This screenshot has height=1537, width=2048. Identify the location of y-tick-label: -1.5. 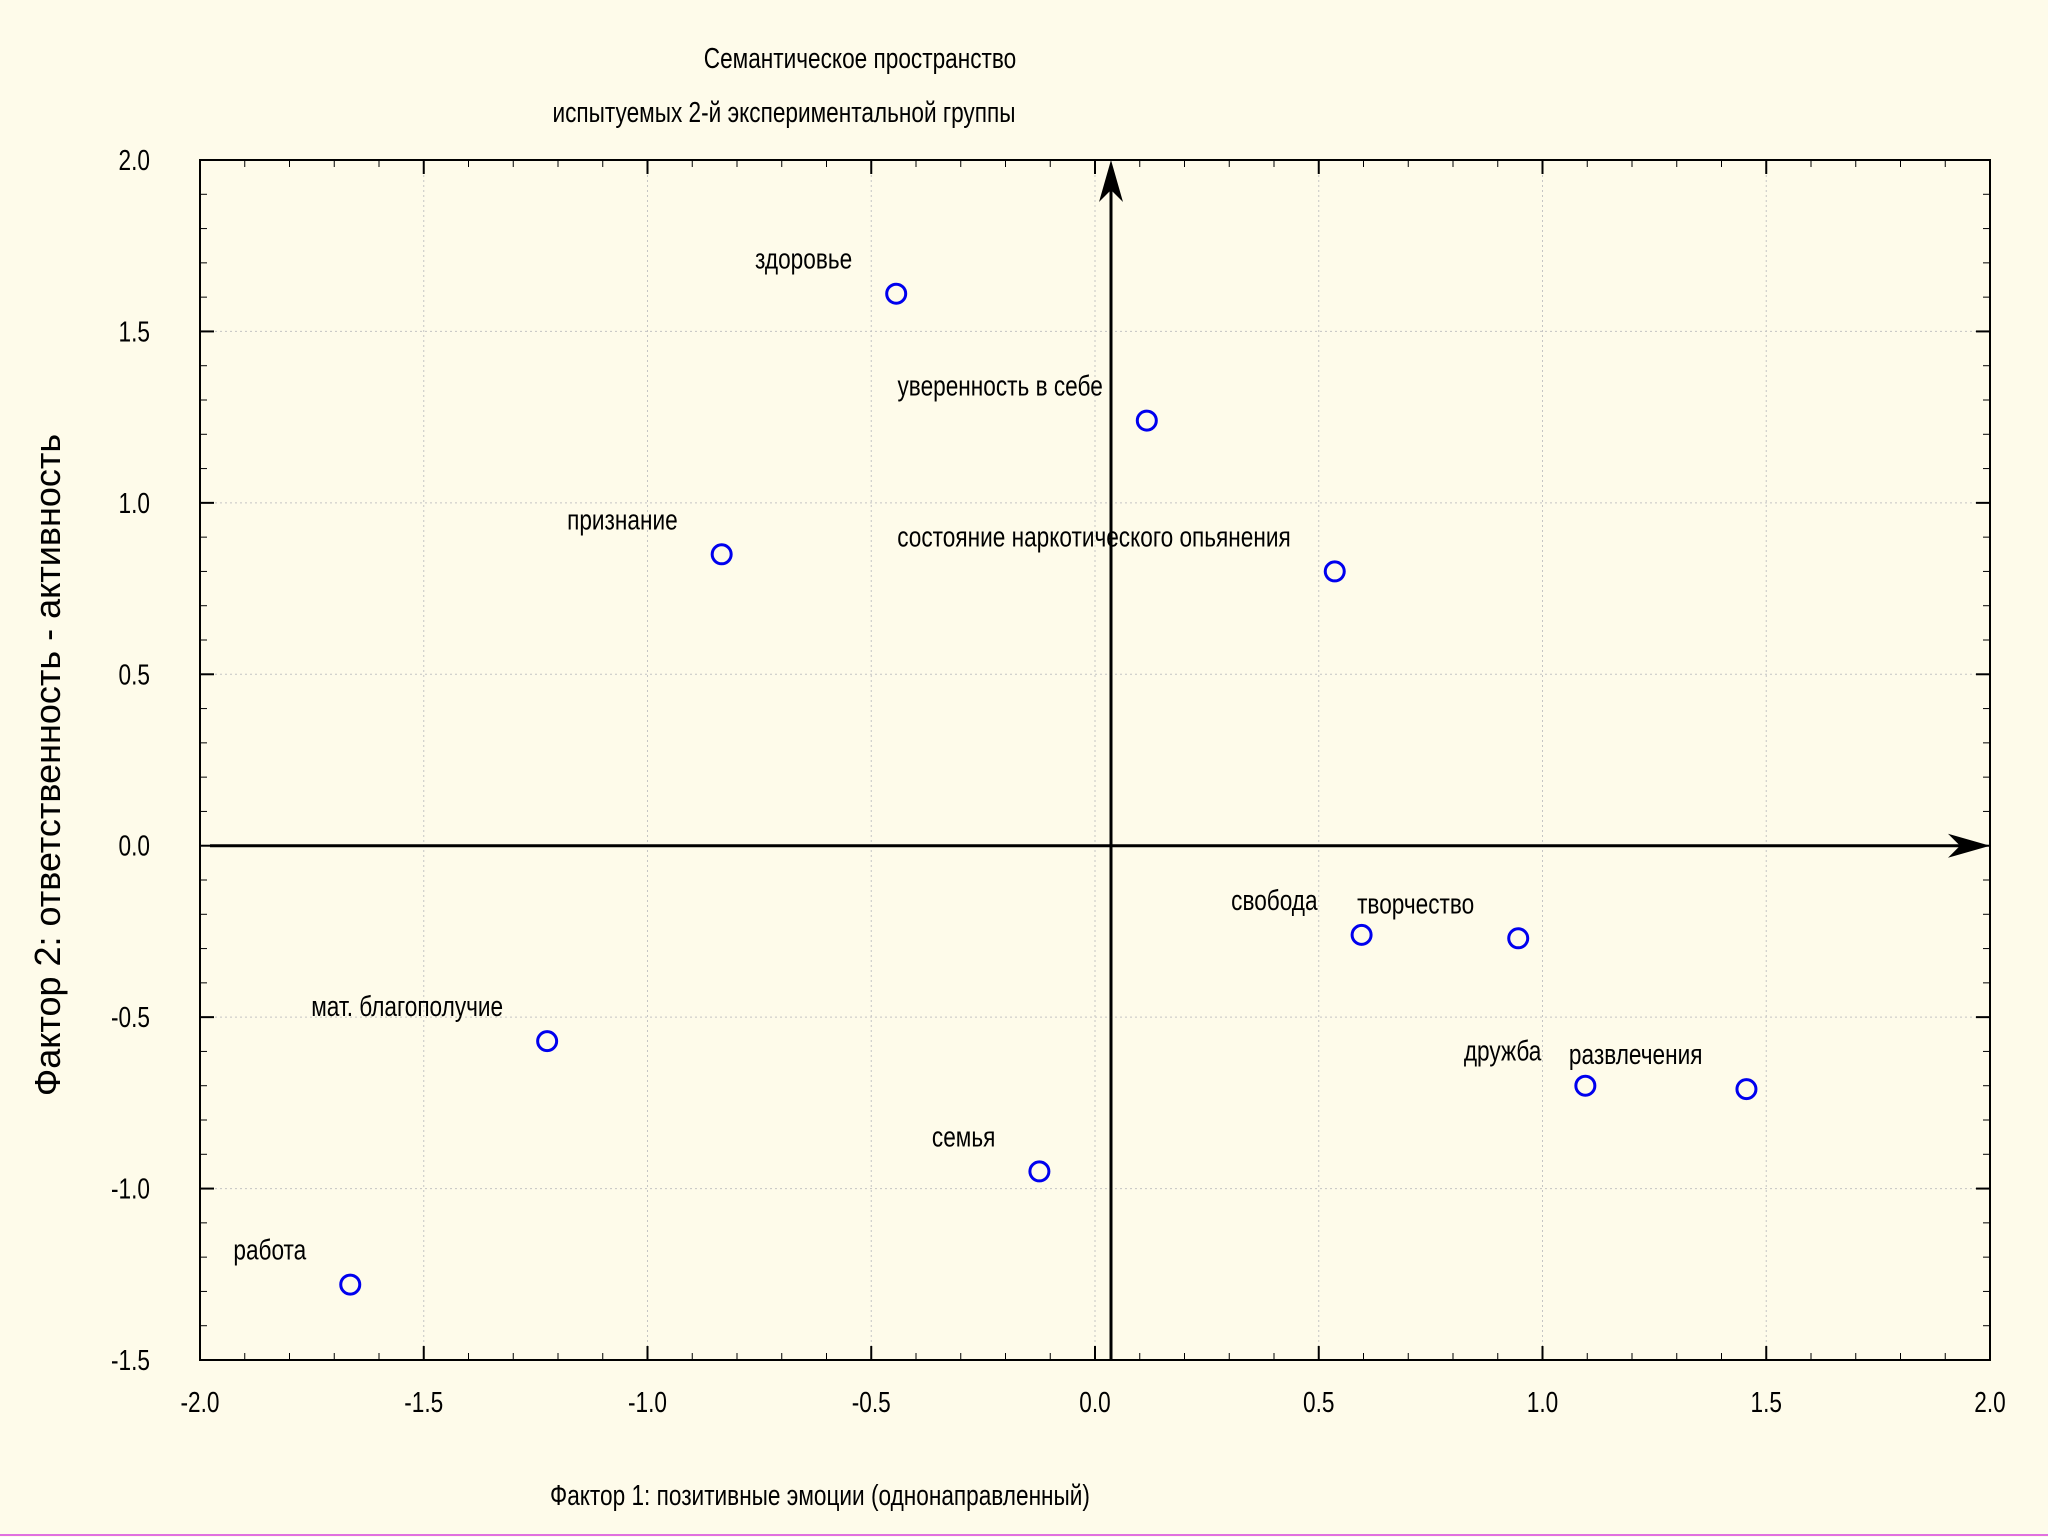
(130, 1359).